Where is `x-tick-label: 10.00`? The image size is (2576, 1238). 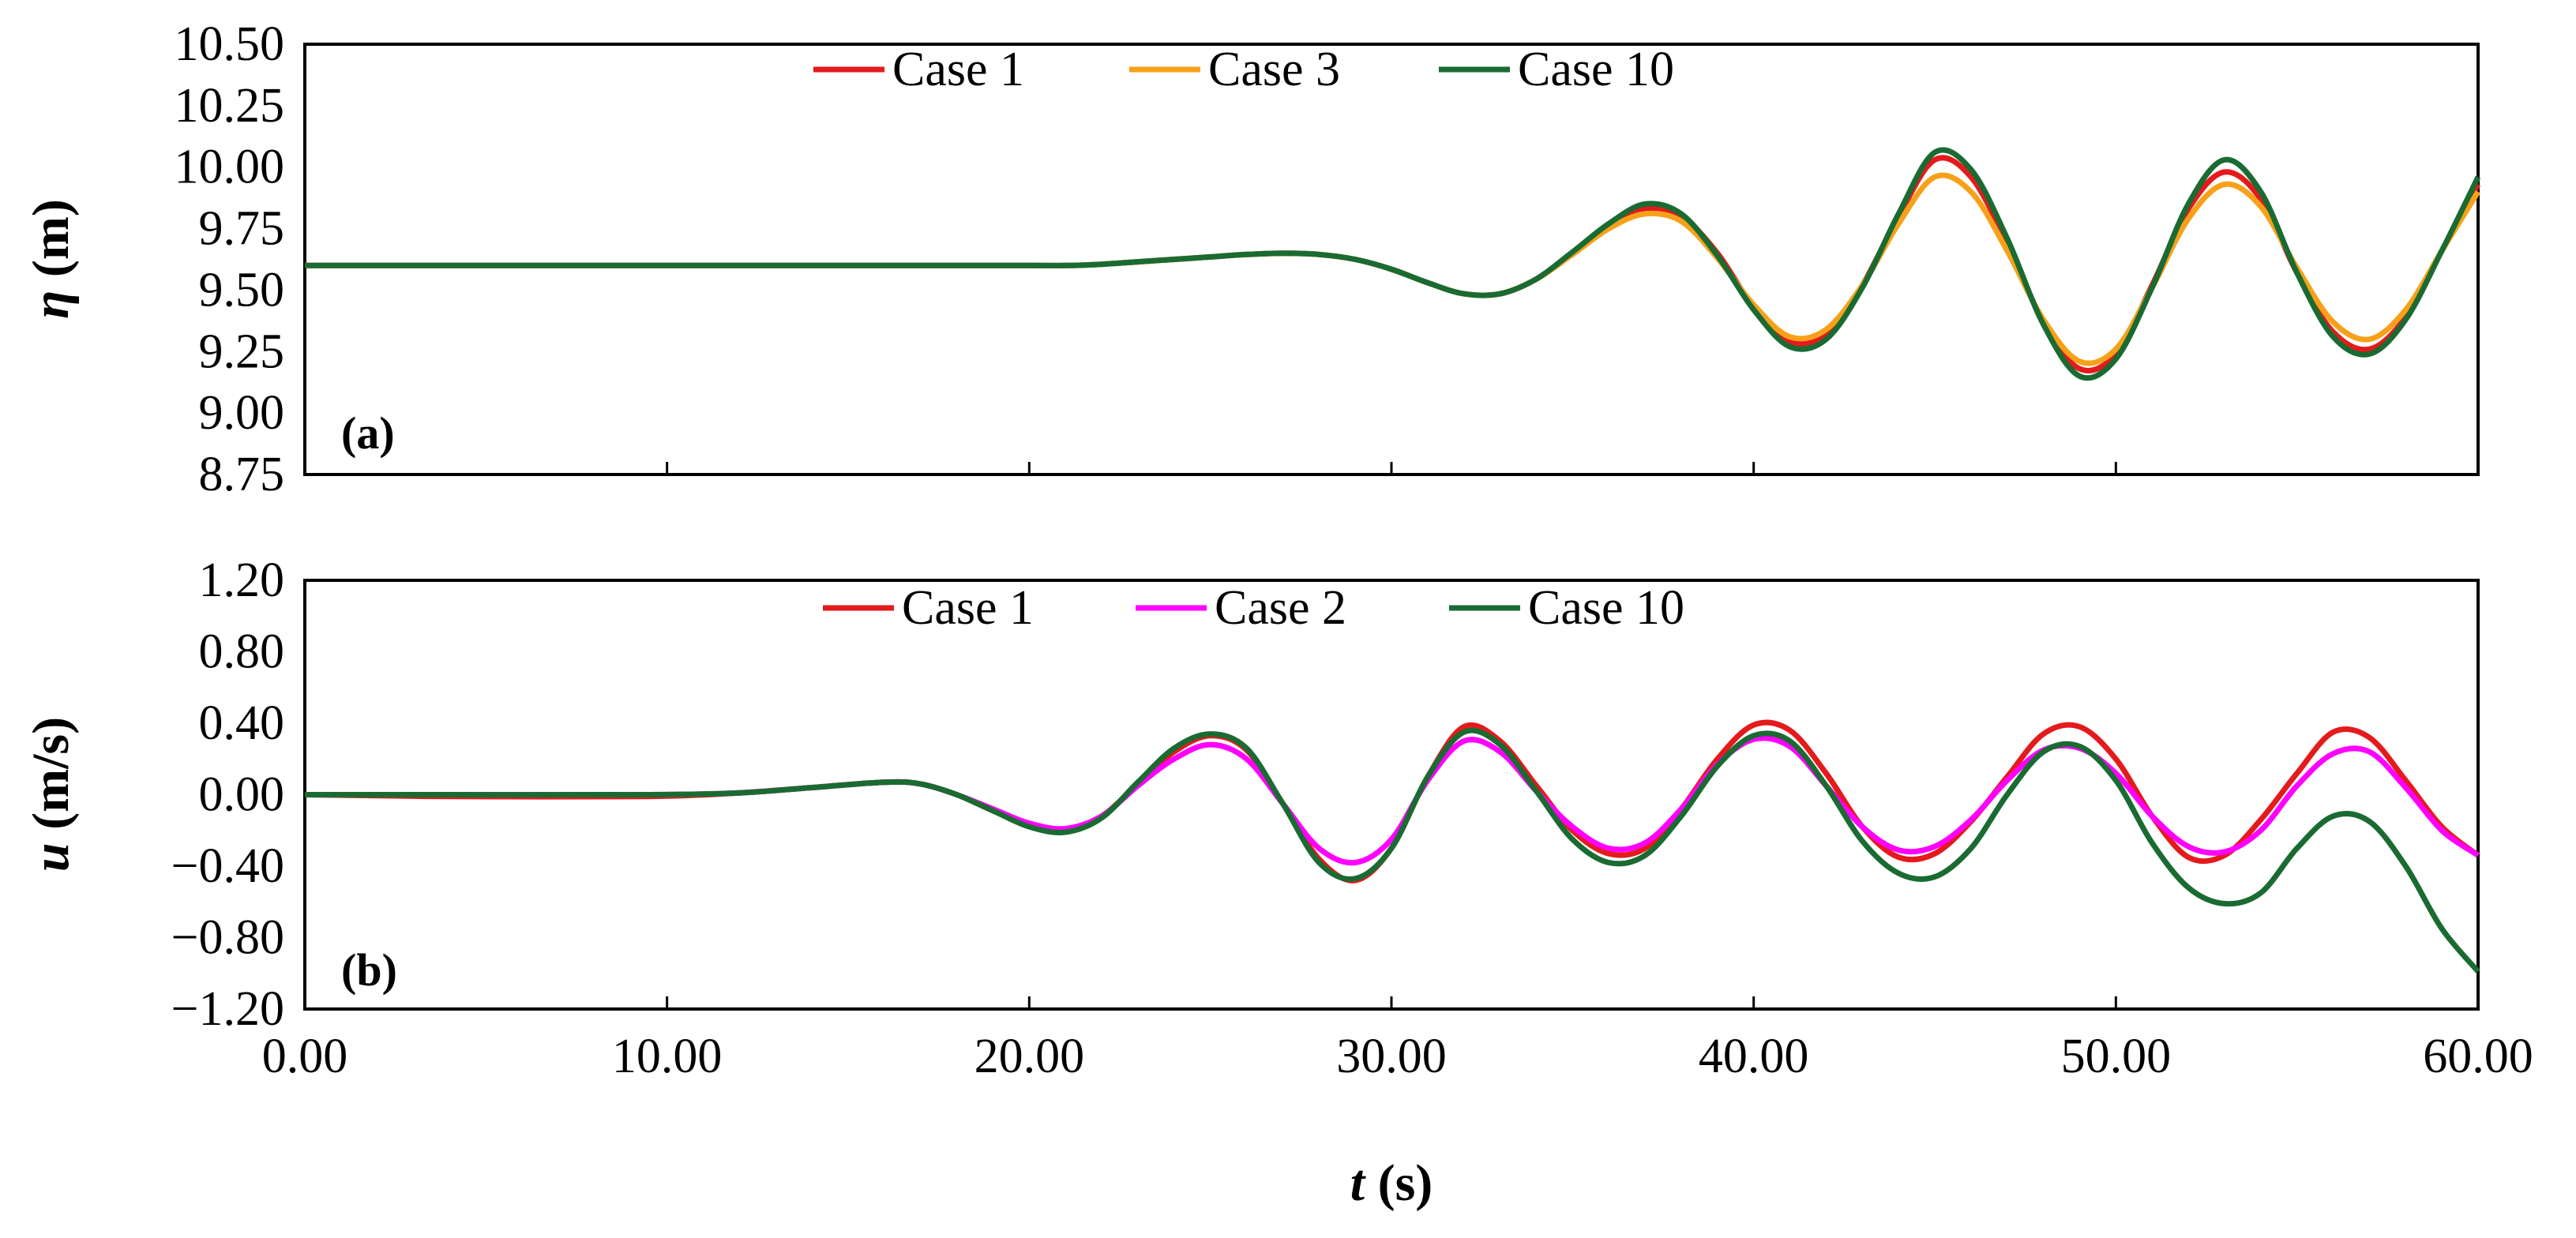 x-tick-label: 10.00 is located at coordinates (667, 1056).